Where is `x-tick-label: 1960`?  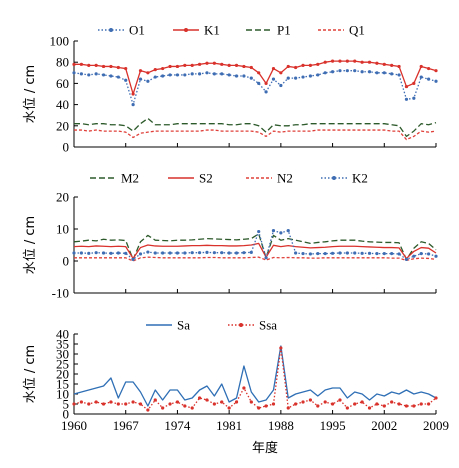
x-tick-label: 1960 is located at coordinates (74, 425).